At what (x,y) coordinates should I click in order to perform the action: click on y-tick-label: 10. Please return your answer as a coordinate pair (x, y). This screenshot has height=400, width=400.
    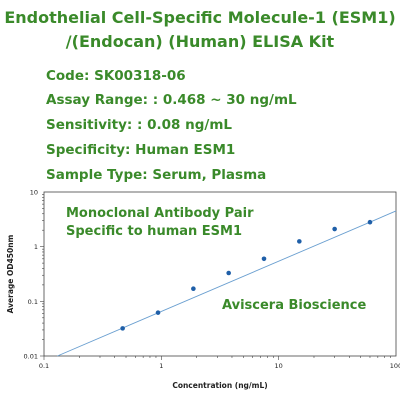
    Looking at the image, I should click on (34, 193).